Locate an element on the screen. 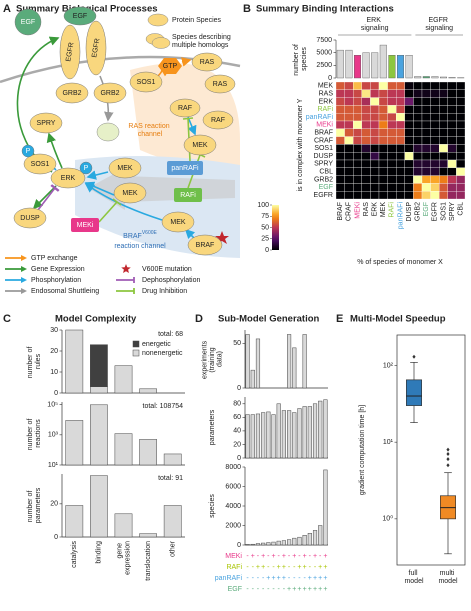 The image size is (471, 611). channel-label: reaction channel is located at coordinates (140, 246).